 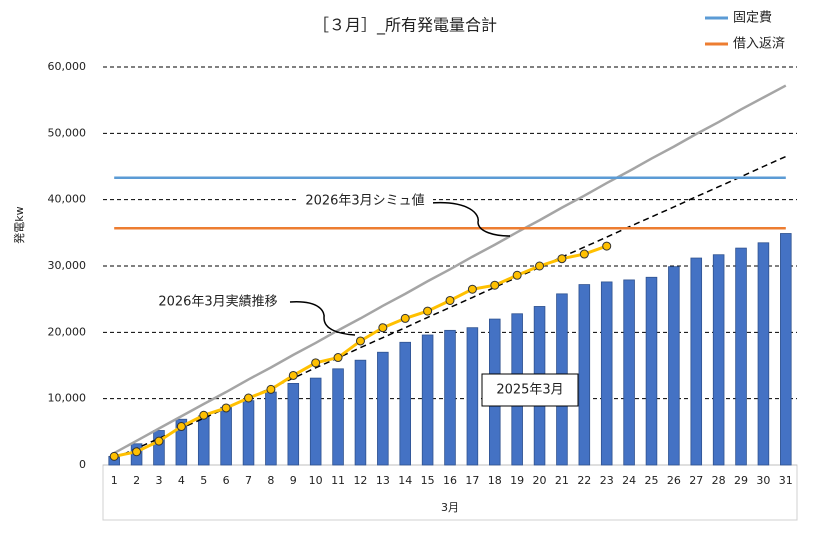 I want to click on x-tick-label: 4, so click(x=181, y=480).